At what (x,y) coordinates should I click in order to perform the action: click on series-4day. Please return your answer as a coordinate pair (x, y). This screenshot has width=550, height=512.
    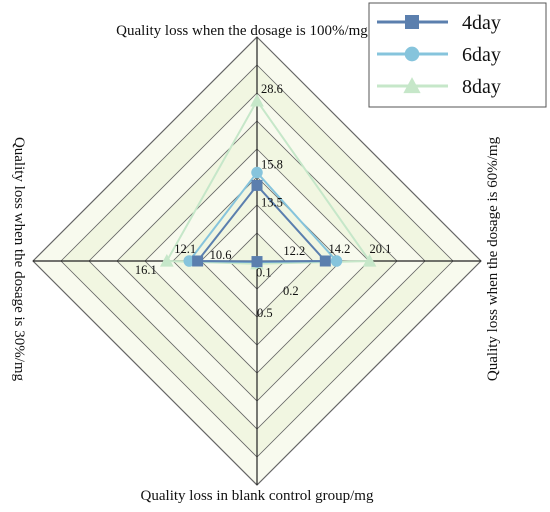
    Looking at the image, I should click on (261, 223).